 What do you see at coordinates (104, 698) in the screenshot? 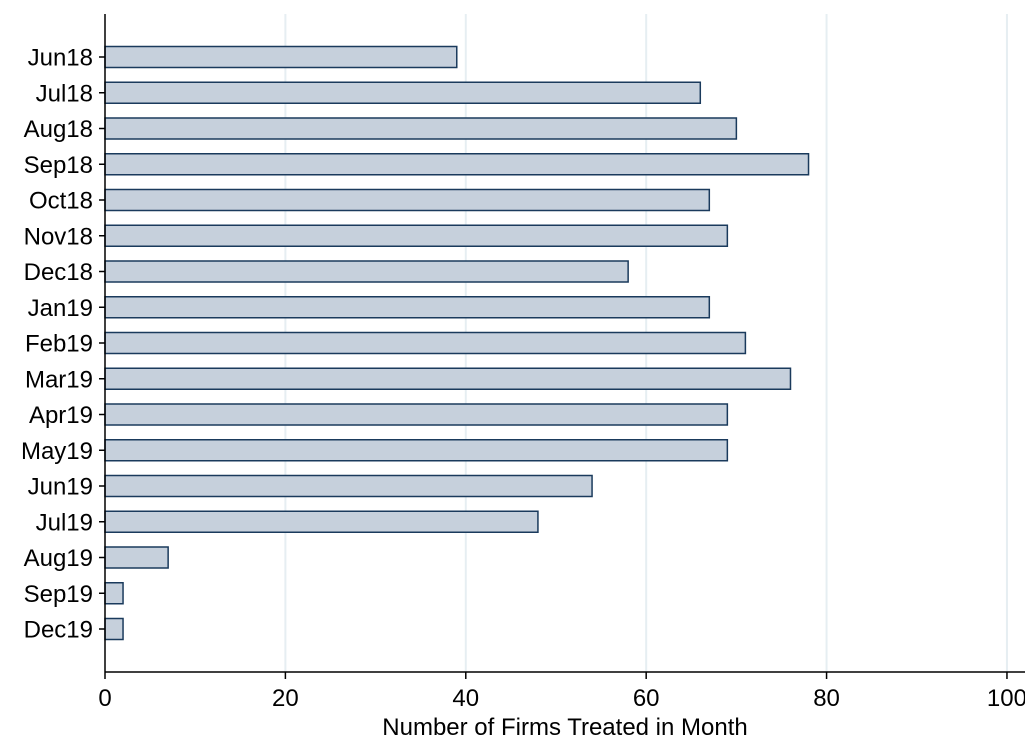
I see `x-tick-label-0: 0` at bounding box center [104, 698].